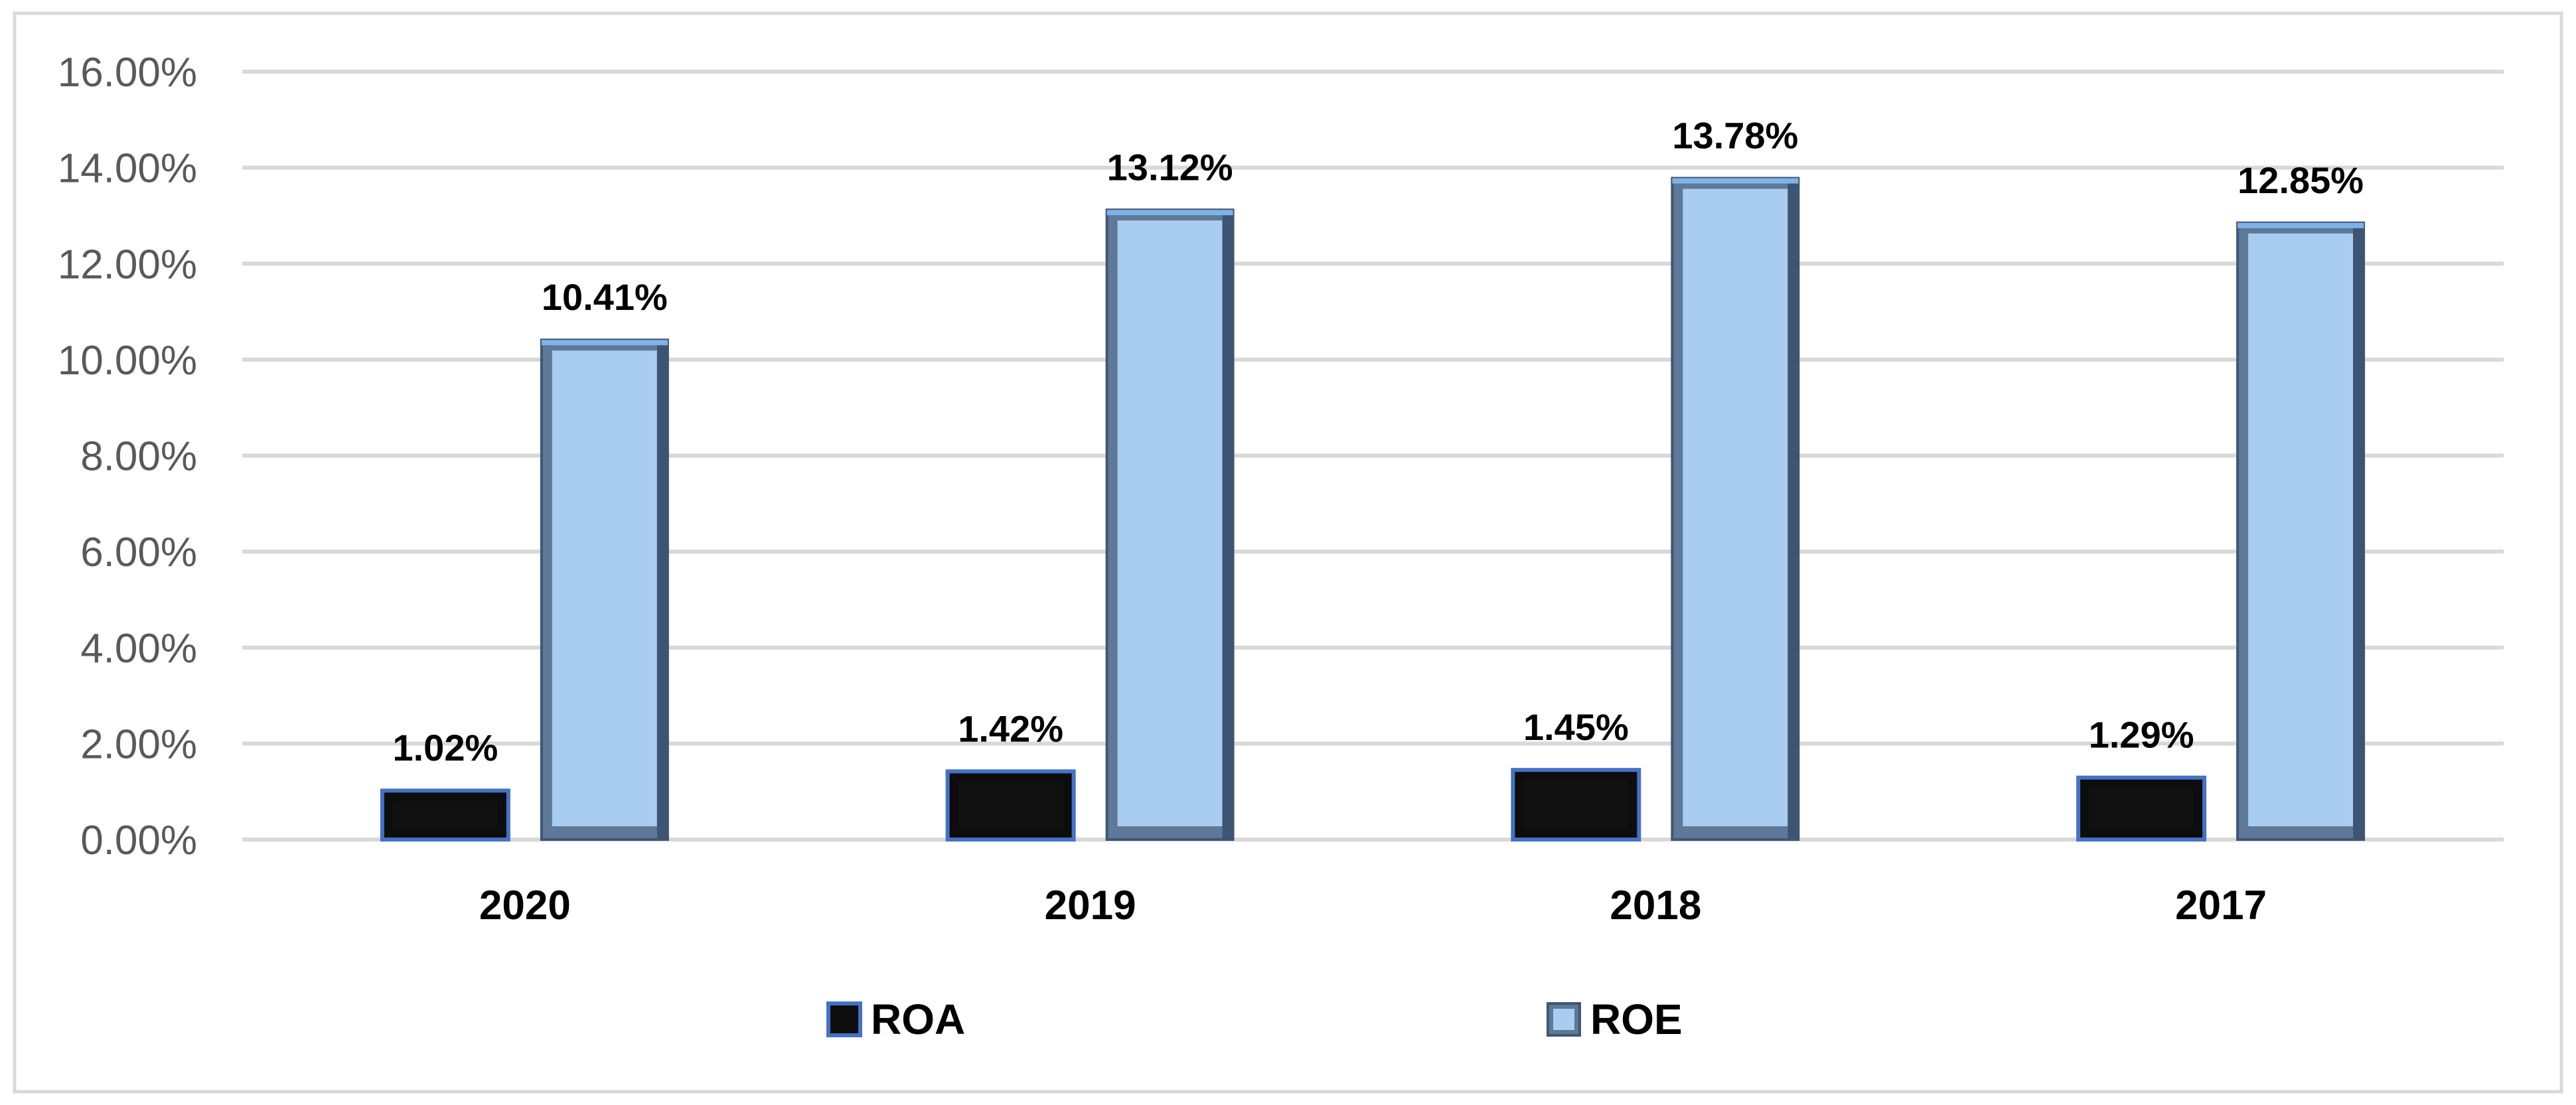  What do you see at coordinates (127, 264) in the screenshot?
I see `y-tick-label: 12.00%` at bounding box center [127, 264].